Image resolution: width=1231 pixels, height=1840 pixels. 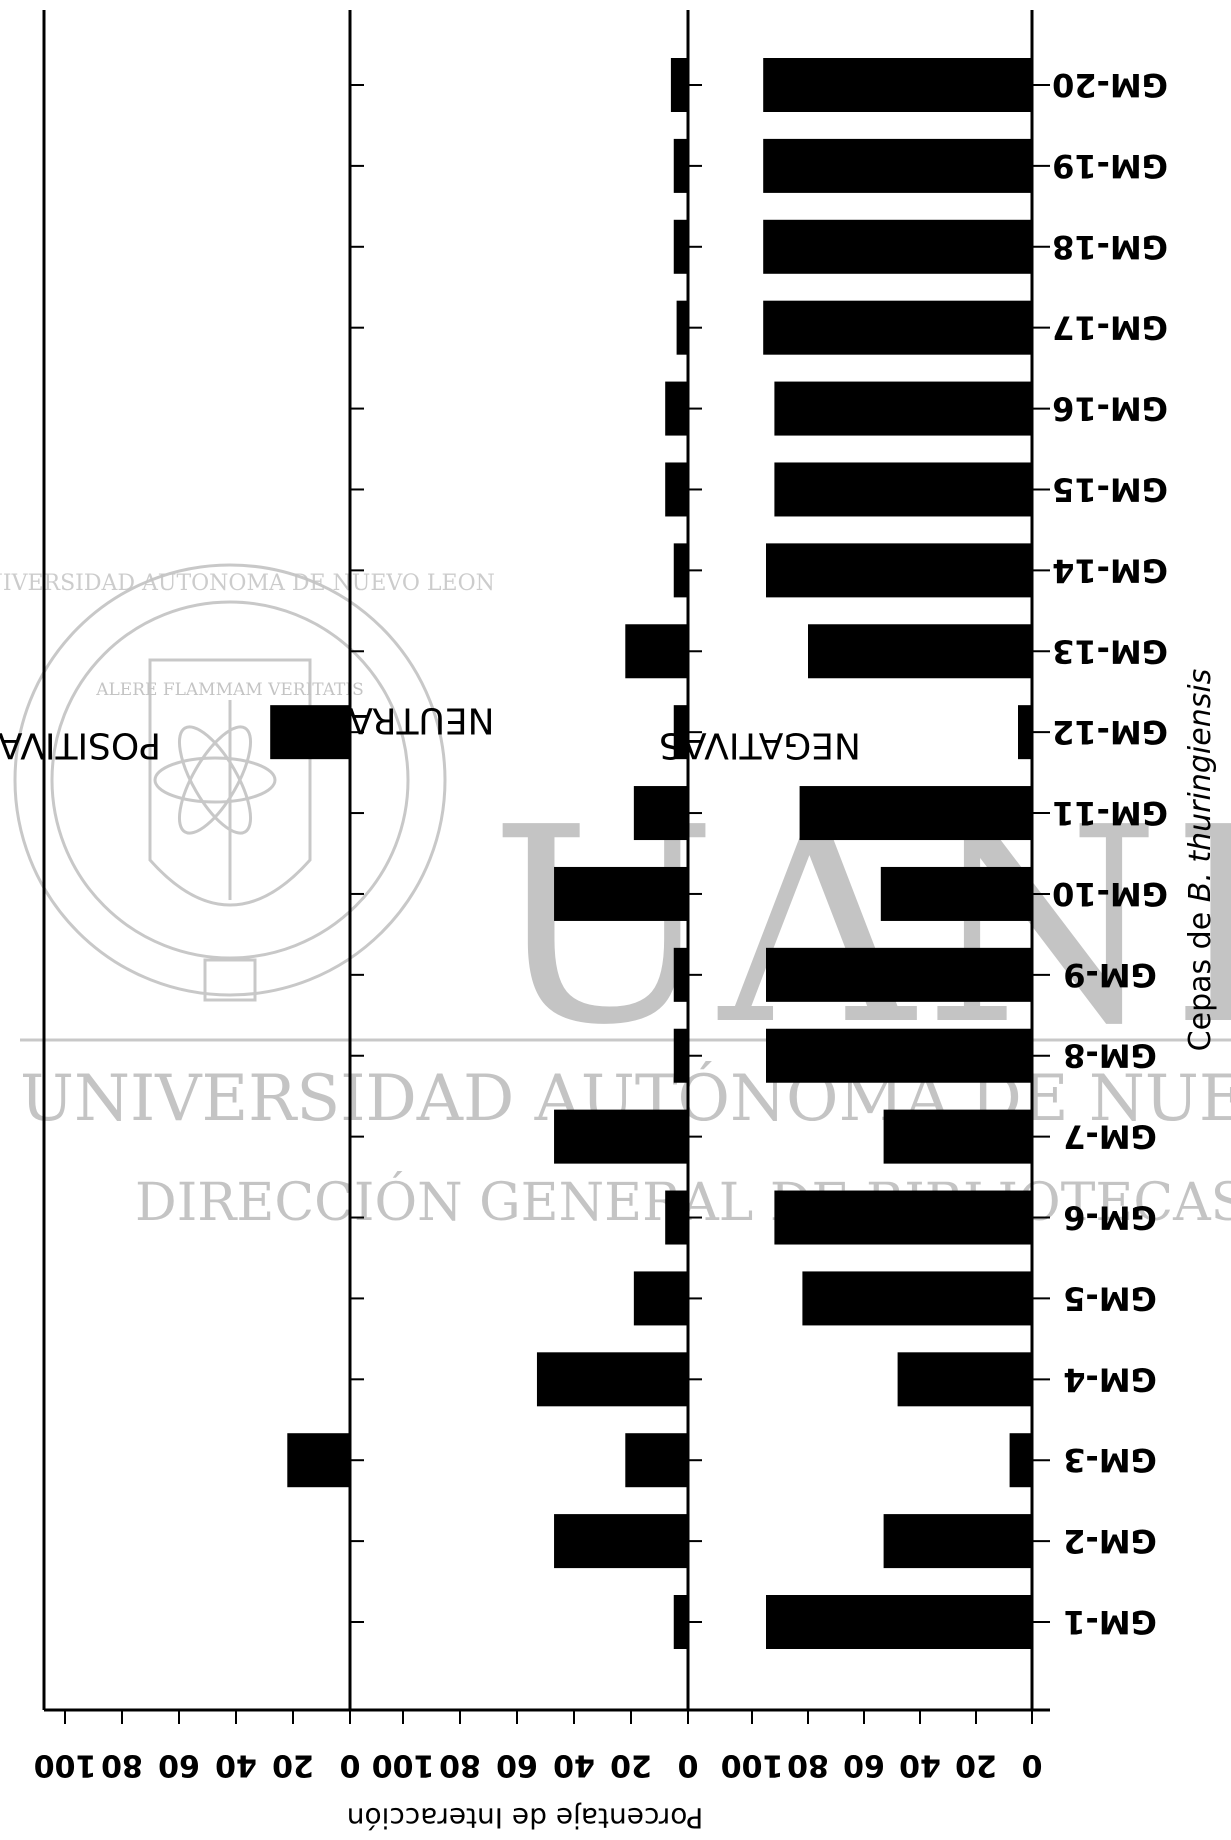 What do you see at coordinates (1110, 1298) in the screenshot?
I see `category-label: GM-5` at bounding box center [1110, 1298].